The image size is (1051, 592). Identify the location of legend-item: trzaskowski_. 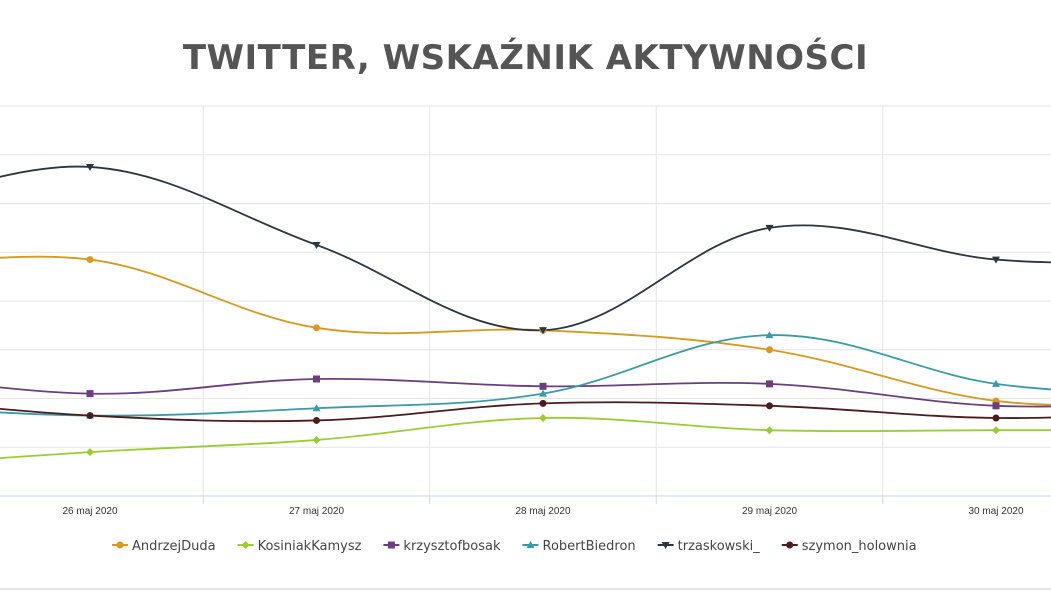
(709, 546).